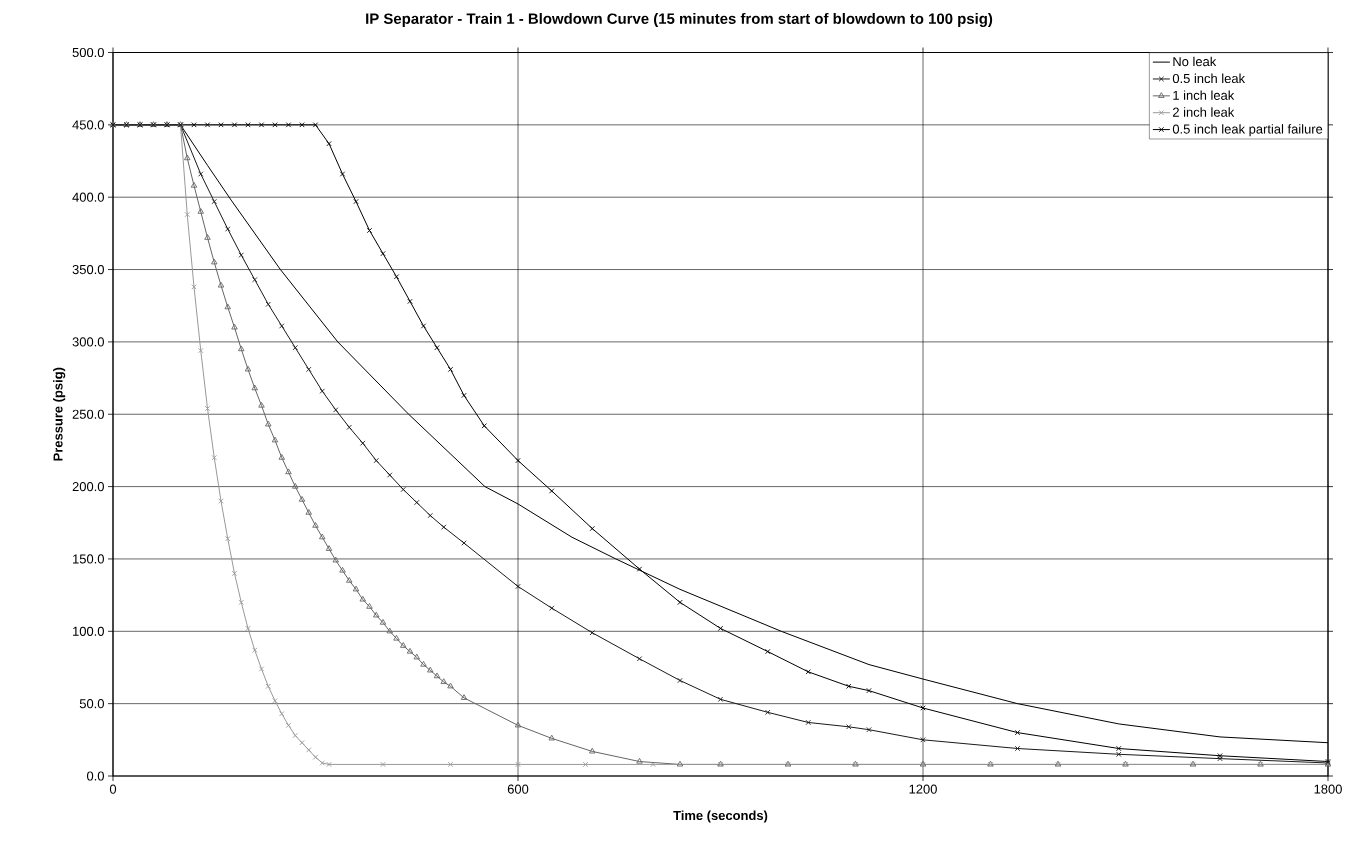  Describe the element at coordinates (923, 789) in the screenshot. I see `x-tick-label: 1200` at that location.